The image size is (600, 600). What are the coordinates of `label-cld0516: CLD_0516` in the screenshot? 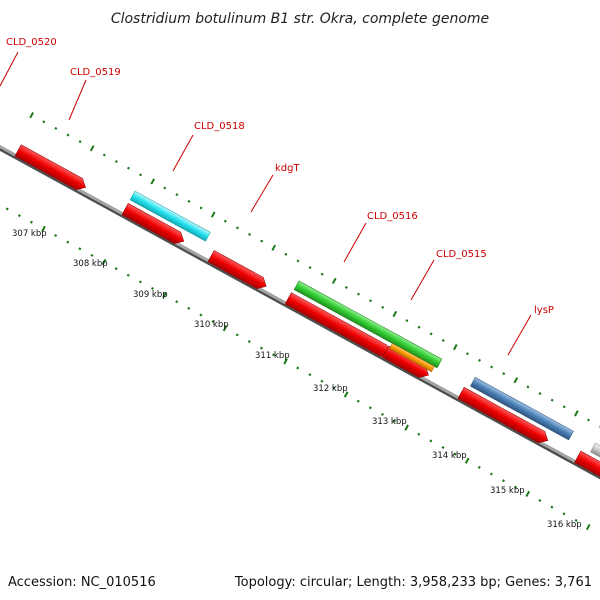 It's located at (392, 216).